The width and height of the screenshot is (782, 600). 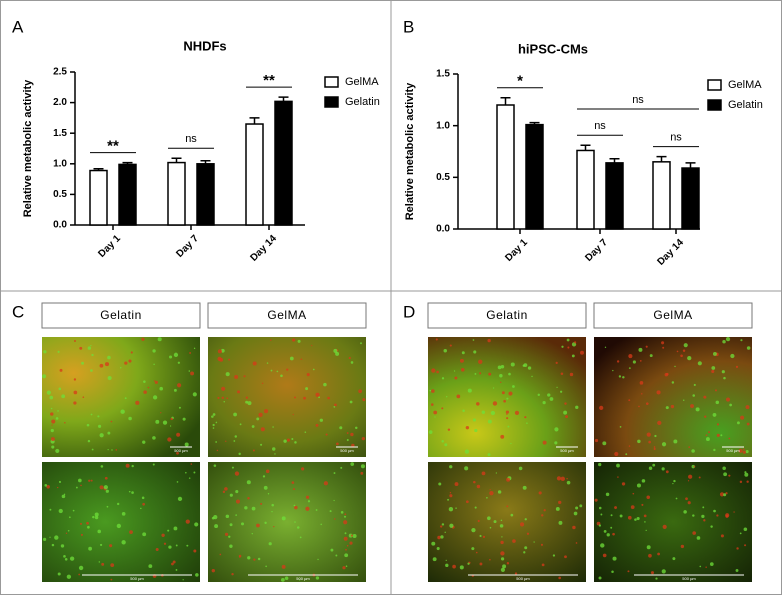 I want to click on micrograph, so click(x=287, y=522).